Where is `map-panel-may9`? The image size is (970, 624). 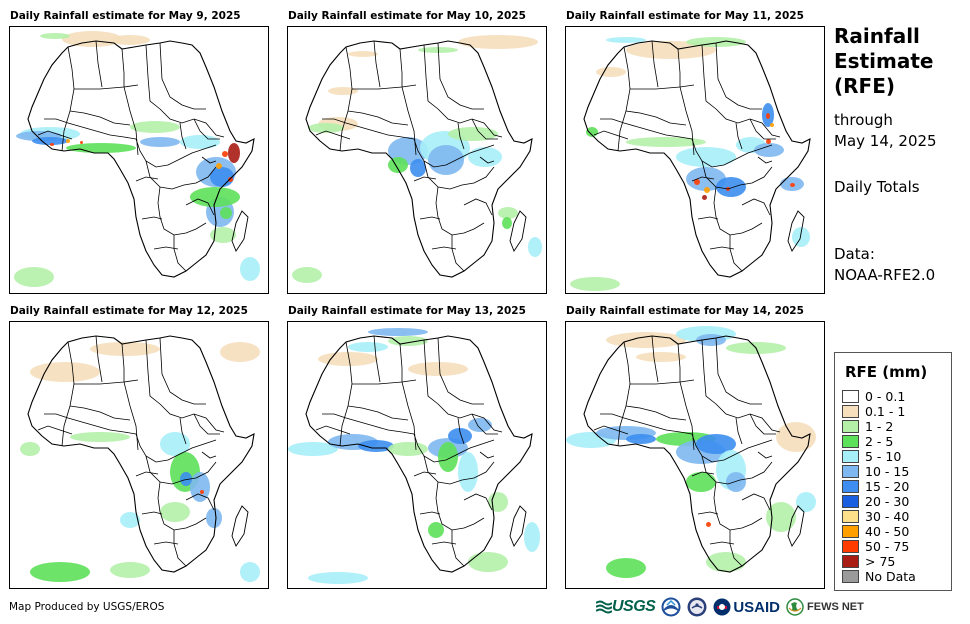
map-panel-may9 is located at coordinates (139, 160).